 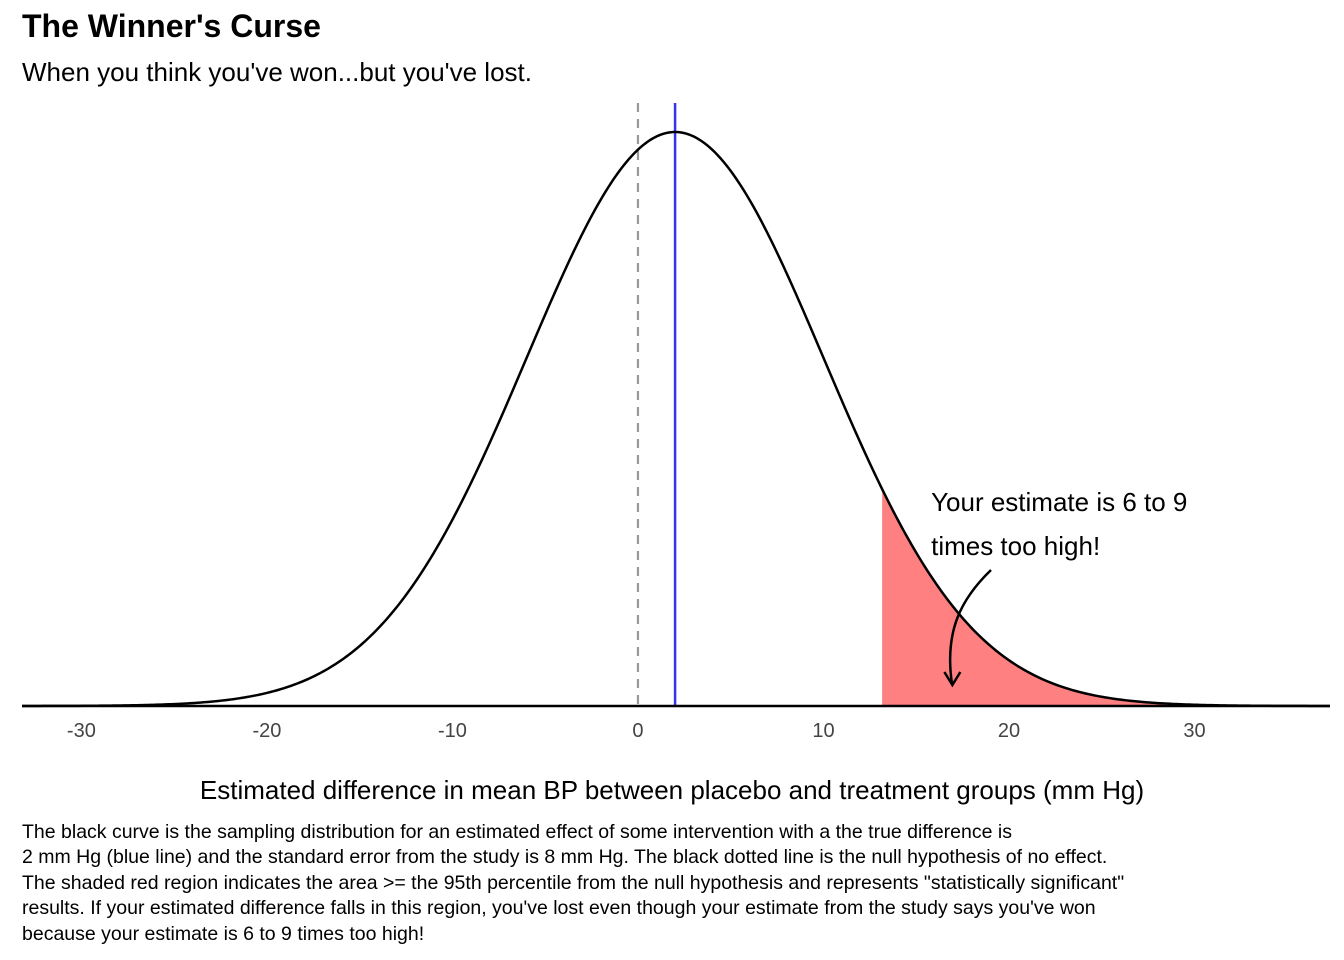 What do you see at coordinates (171, 26) in the screenshot?
I see `chart-title: The Winner's Curse` at bounding box center [171, 26].